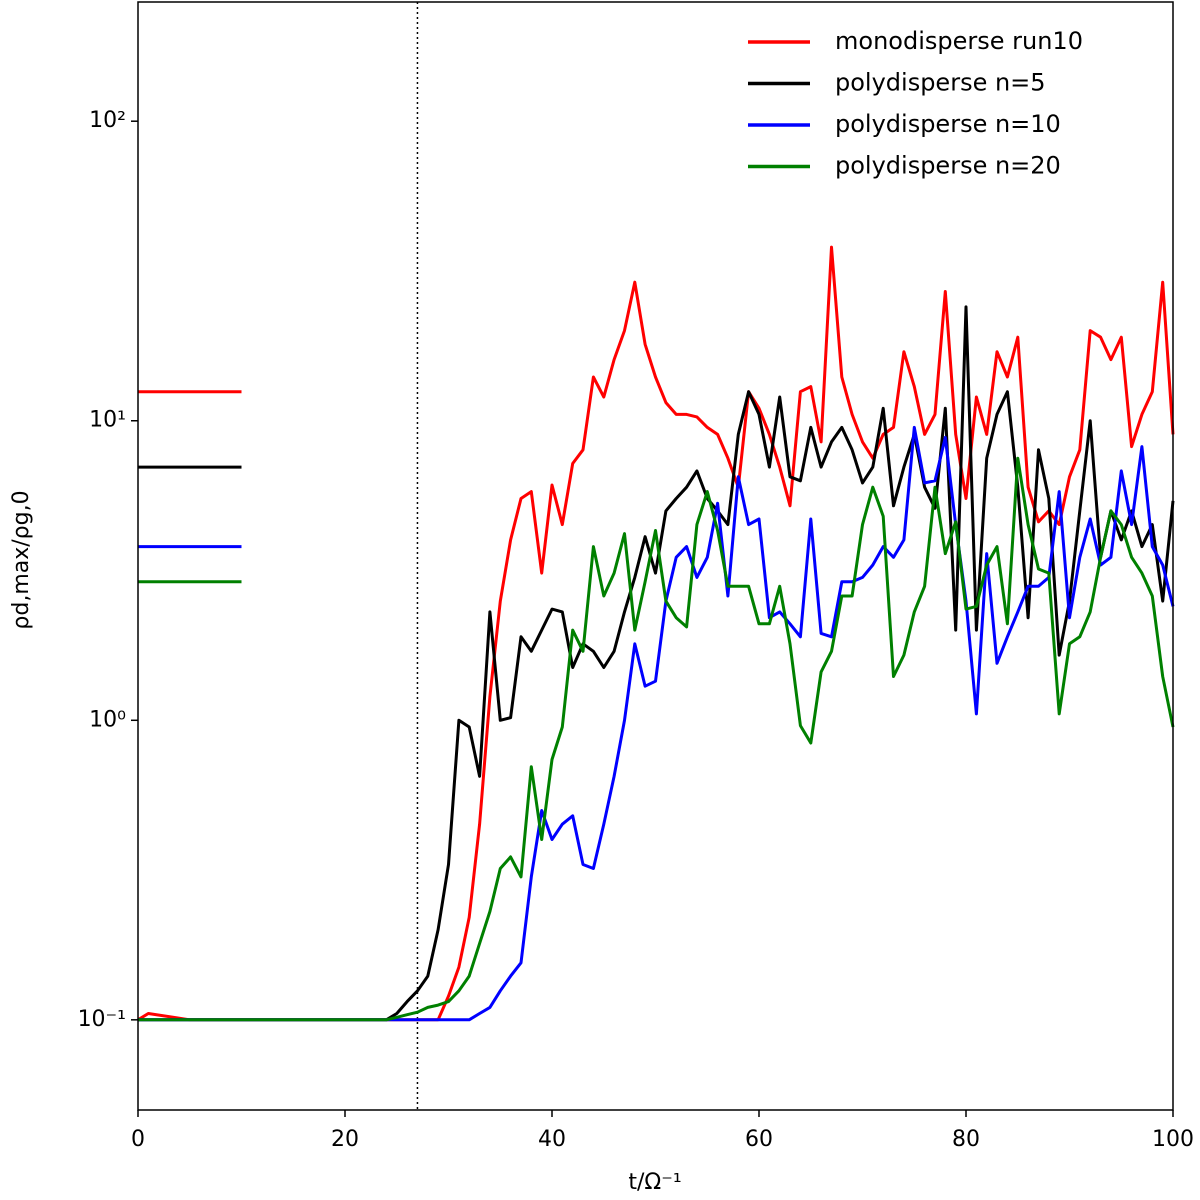 Image resolution: width=1200 pixels, height=1200 pixels. Describe the element at coordinates (138, 1139) in the screenshot. I see `x-tick-label: 0` at that location.